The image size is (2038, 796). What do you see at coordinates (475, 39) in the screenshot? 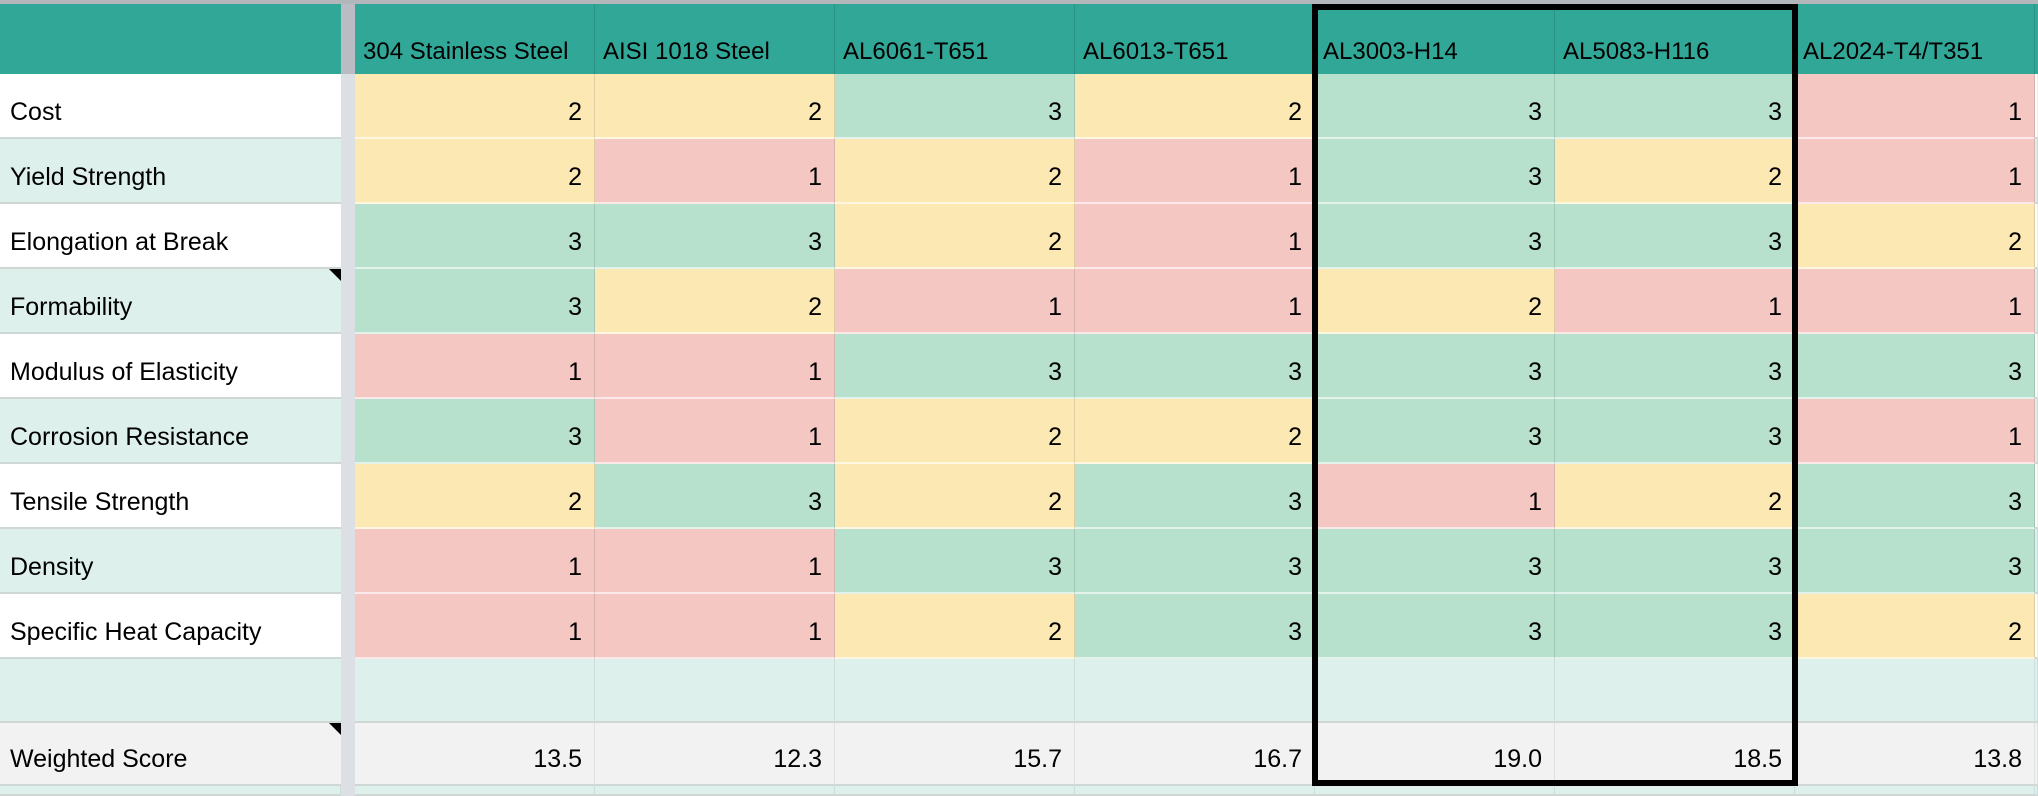
I see `column-header: 304 Stainless Steel` at bounding box center [475, 39].